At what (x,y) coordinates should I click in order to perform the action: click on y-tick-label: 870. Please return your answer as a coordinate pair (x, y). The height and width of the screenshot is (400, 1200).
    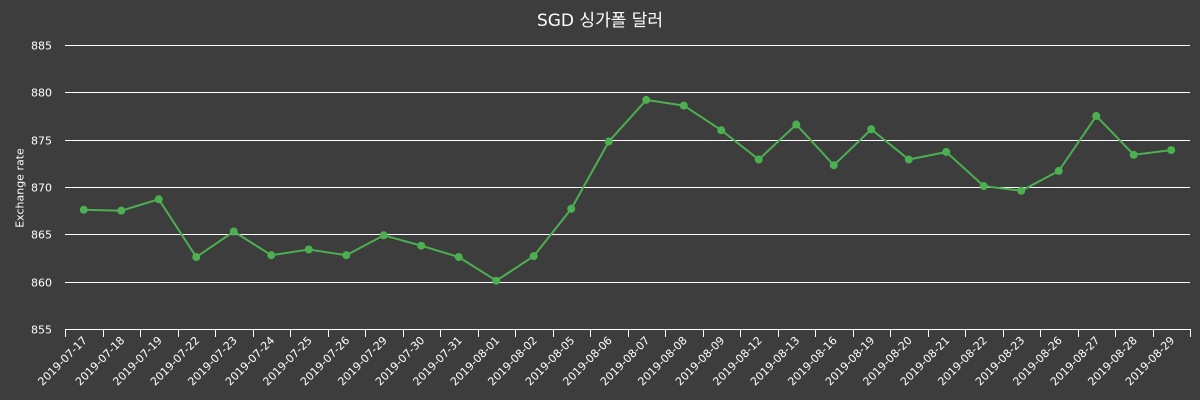
    Looking at the image, I should click on (41, 188).